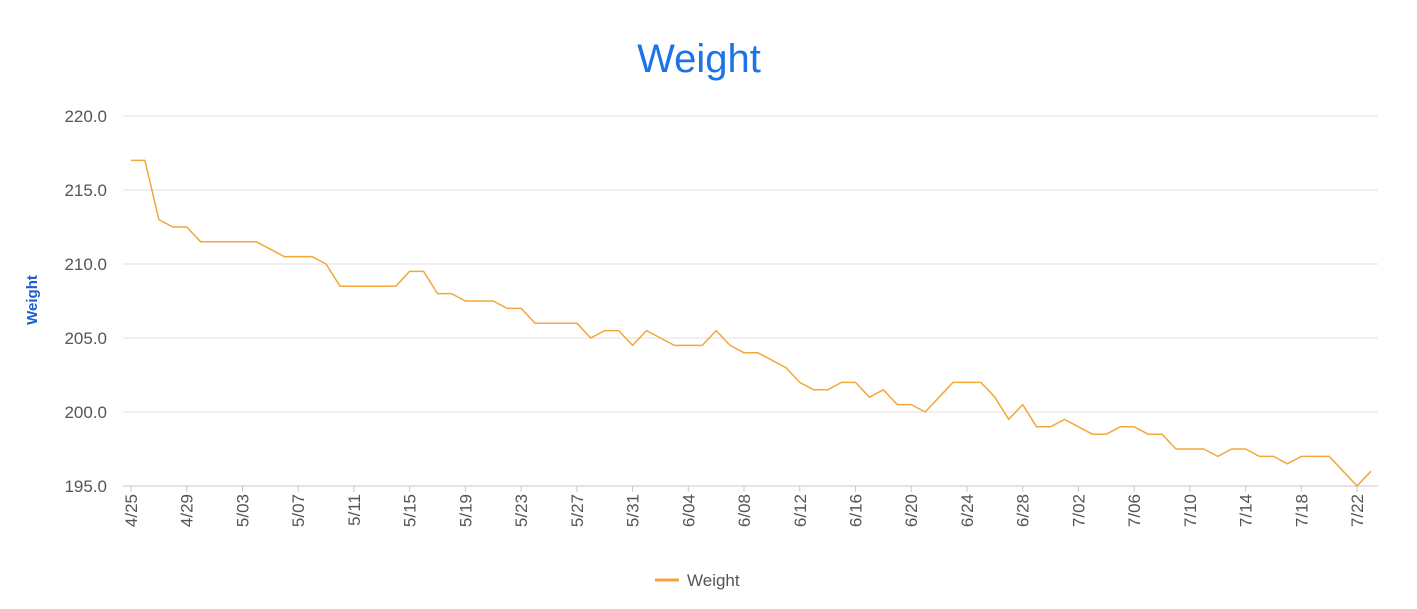 This screenshot has width=1417, height=609. I want to click on x-tick-label: 6/12, so click(800, 510).